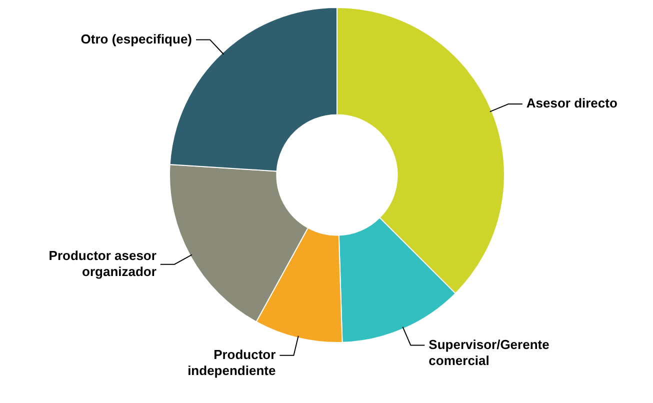 This screenshot has width=653, height=403. What do you see at coordinates (232, 362) in the screenshot?
I see `slice-label: Productor independiente` at bounding box center [232, 362].